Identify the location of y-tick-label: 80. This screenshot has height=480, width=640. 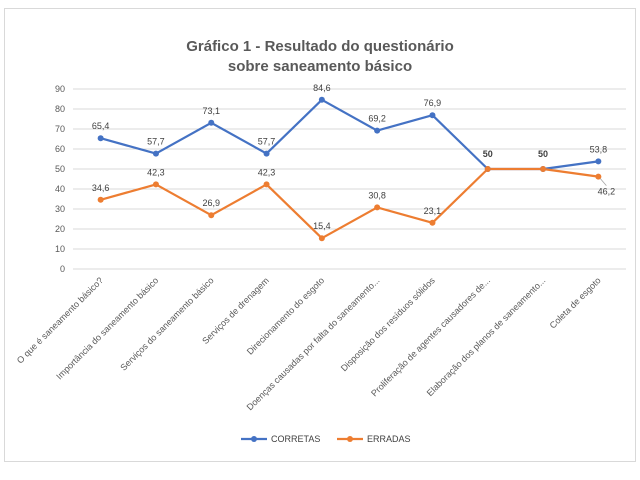
(60, 109).